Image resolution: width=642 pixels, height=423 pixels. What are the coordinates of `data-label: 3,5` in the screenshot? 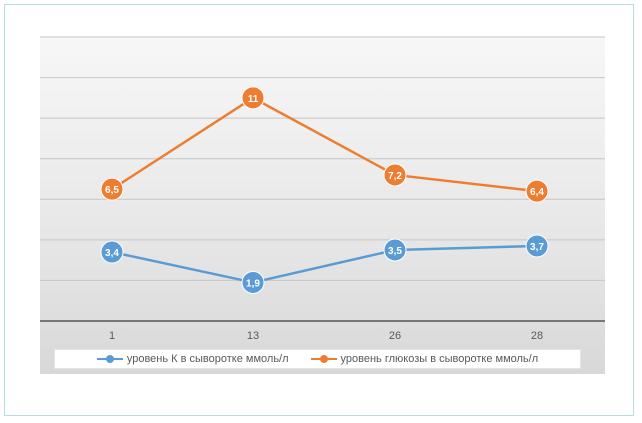 It's located at (395, 251).